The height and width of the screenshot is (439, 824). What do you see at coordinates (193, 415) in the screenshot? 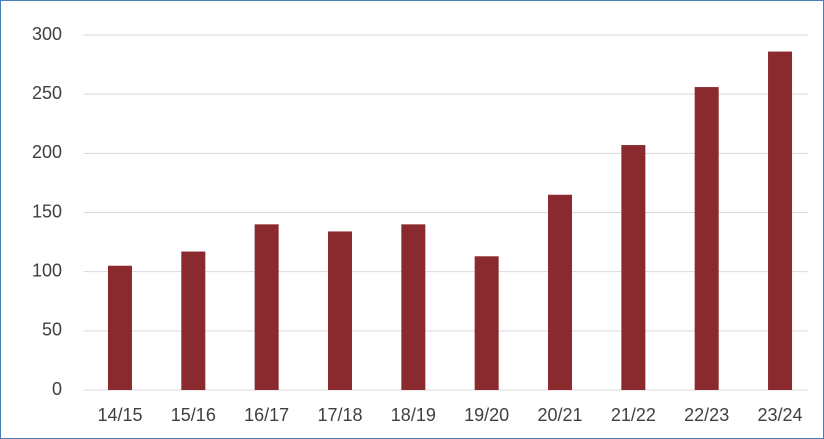
I see `x-tick-label: 15/16` at bounding box center [193, 415].